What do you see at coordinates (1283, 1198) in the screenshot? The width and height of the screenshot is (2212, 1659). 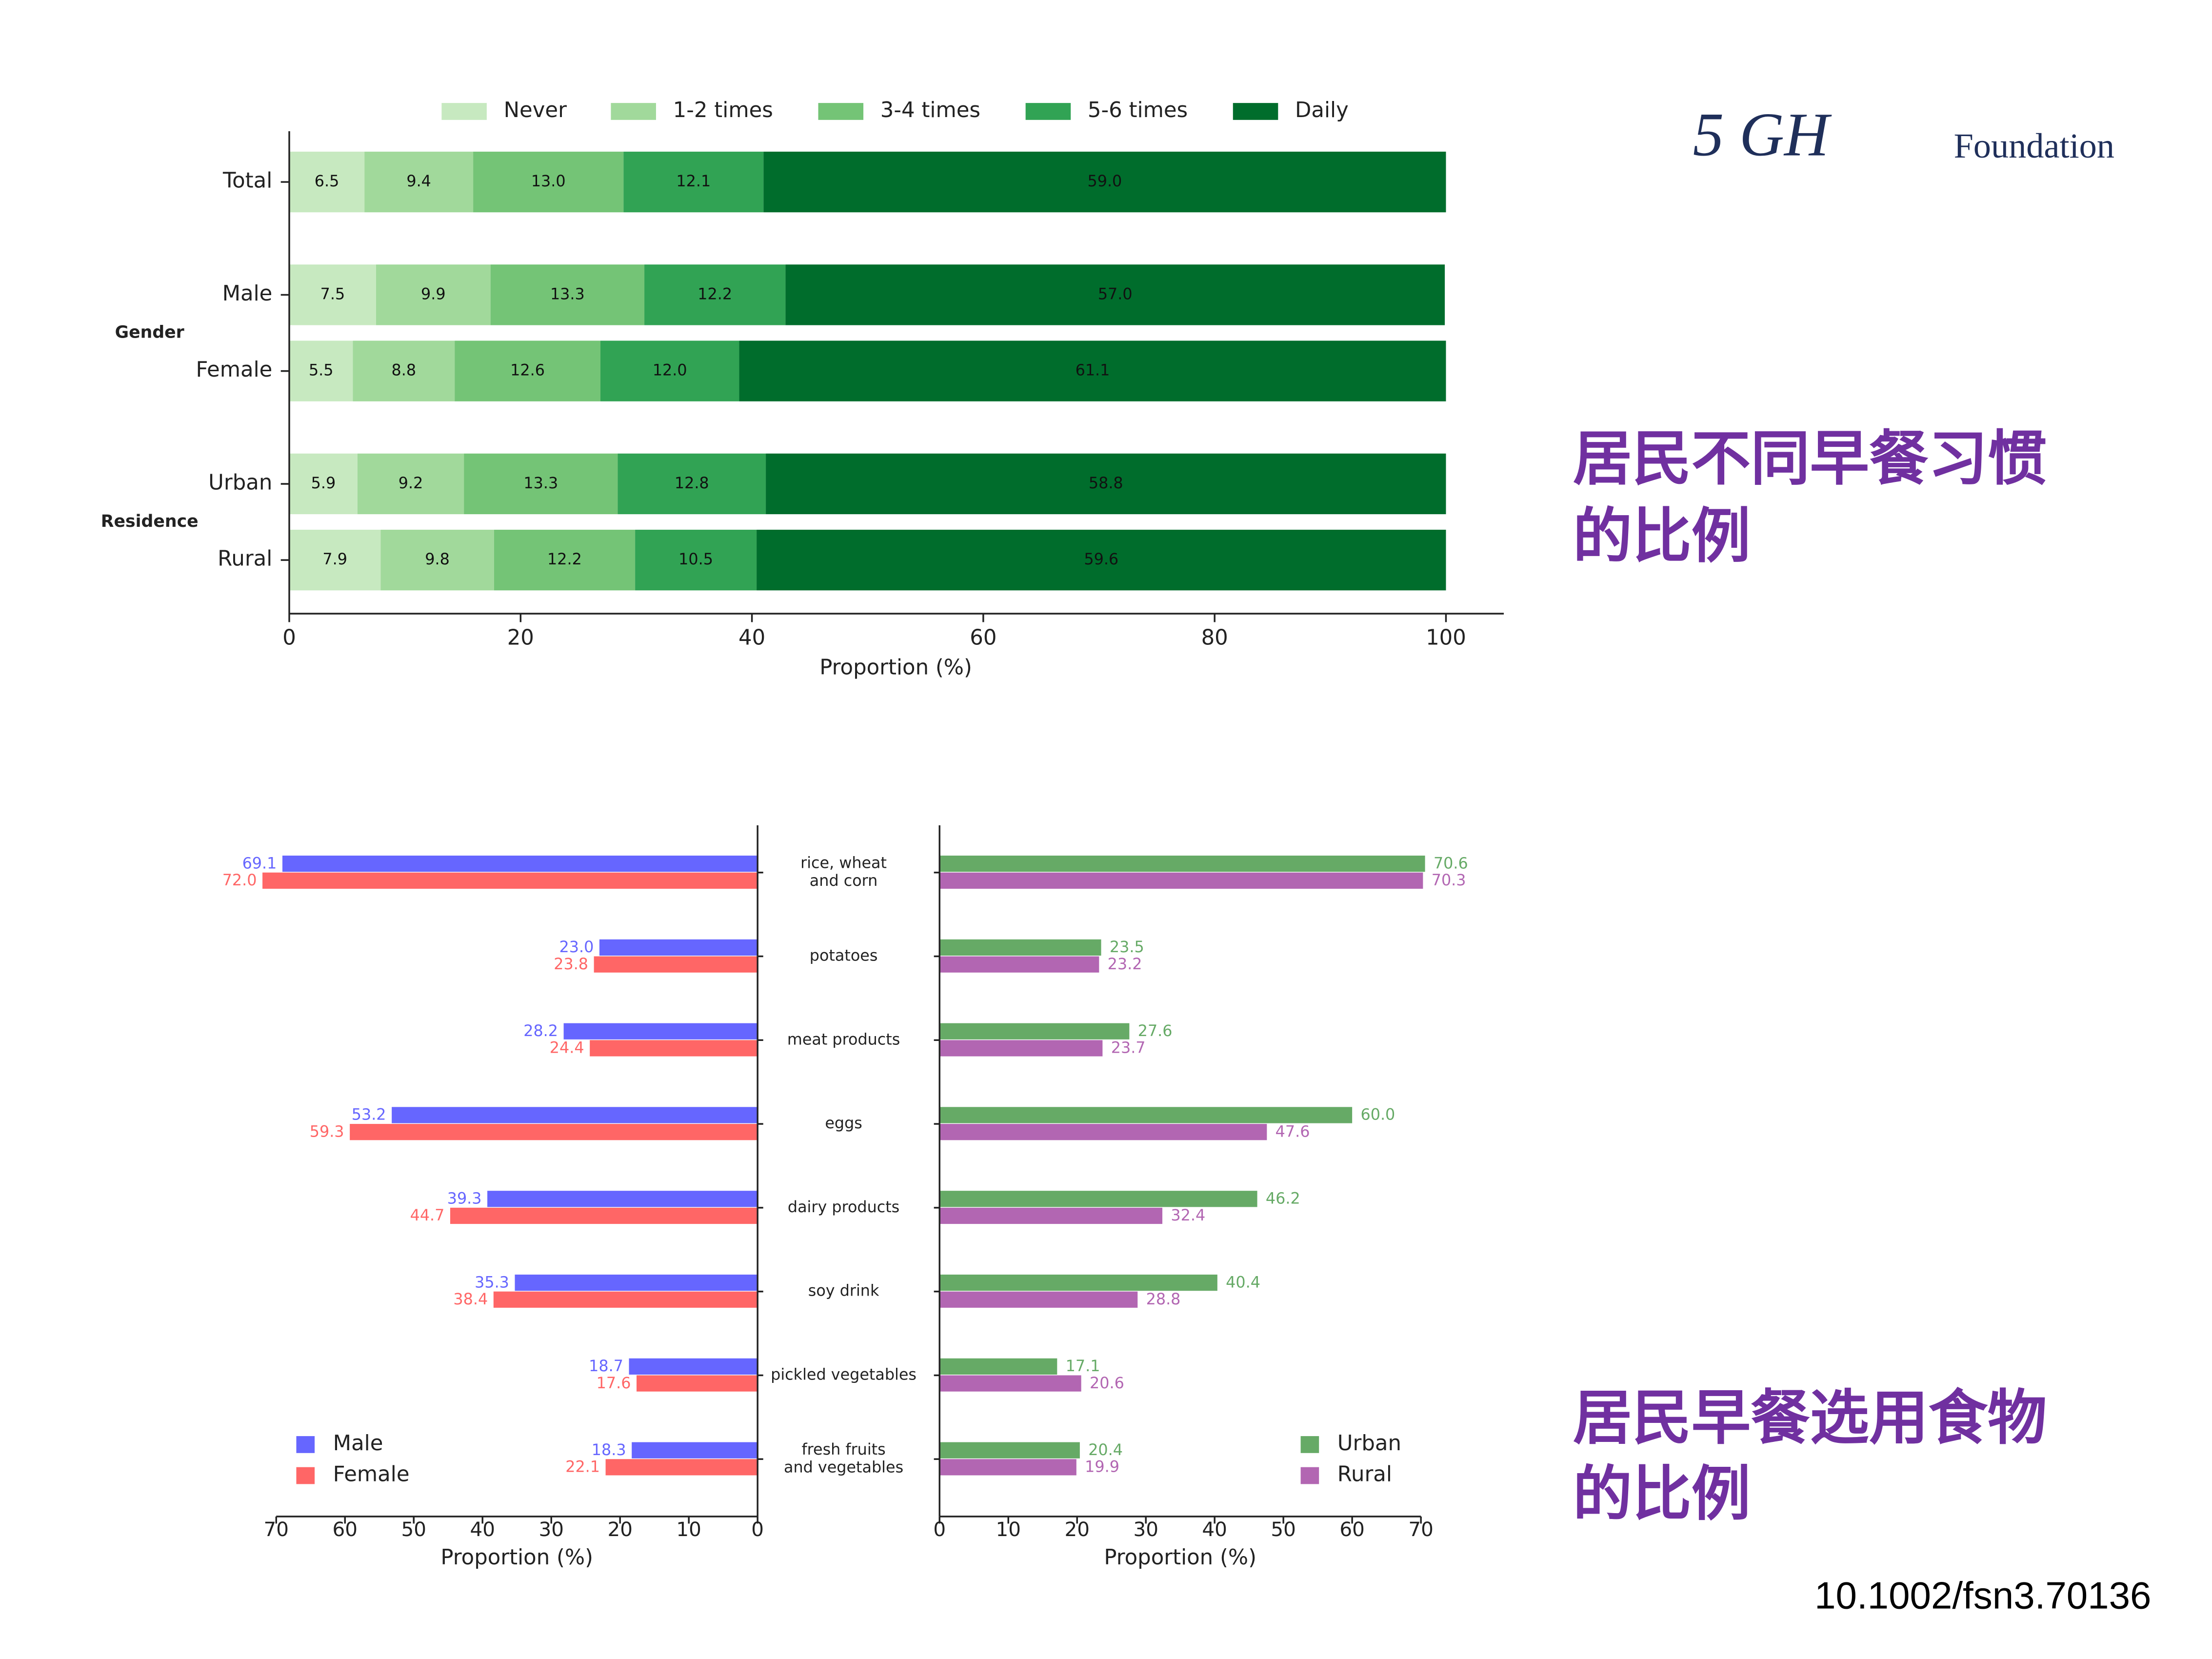 I see `value-label: 46.2` at bounding box center [1283, 1198].